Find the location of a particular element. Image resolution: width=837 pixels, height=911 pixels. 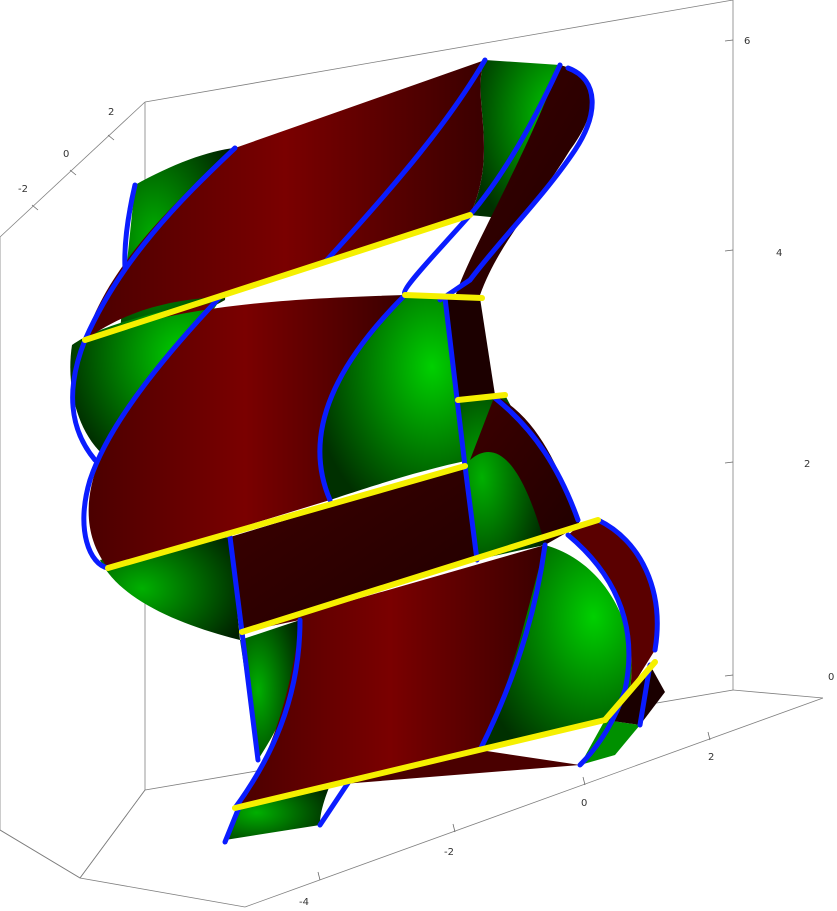

bottom-axis-labels: 2 0 -2 -4 is located at coordinates (506, 830).